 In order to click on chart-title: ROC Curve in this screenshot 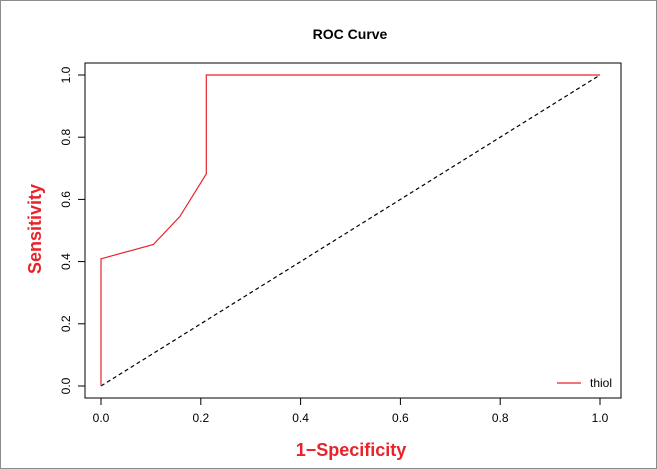, I will do `click(350, 34)`.